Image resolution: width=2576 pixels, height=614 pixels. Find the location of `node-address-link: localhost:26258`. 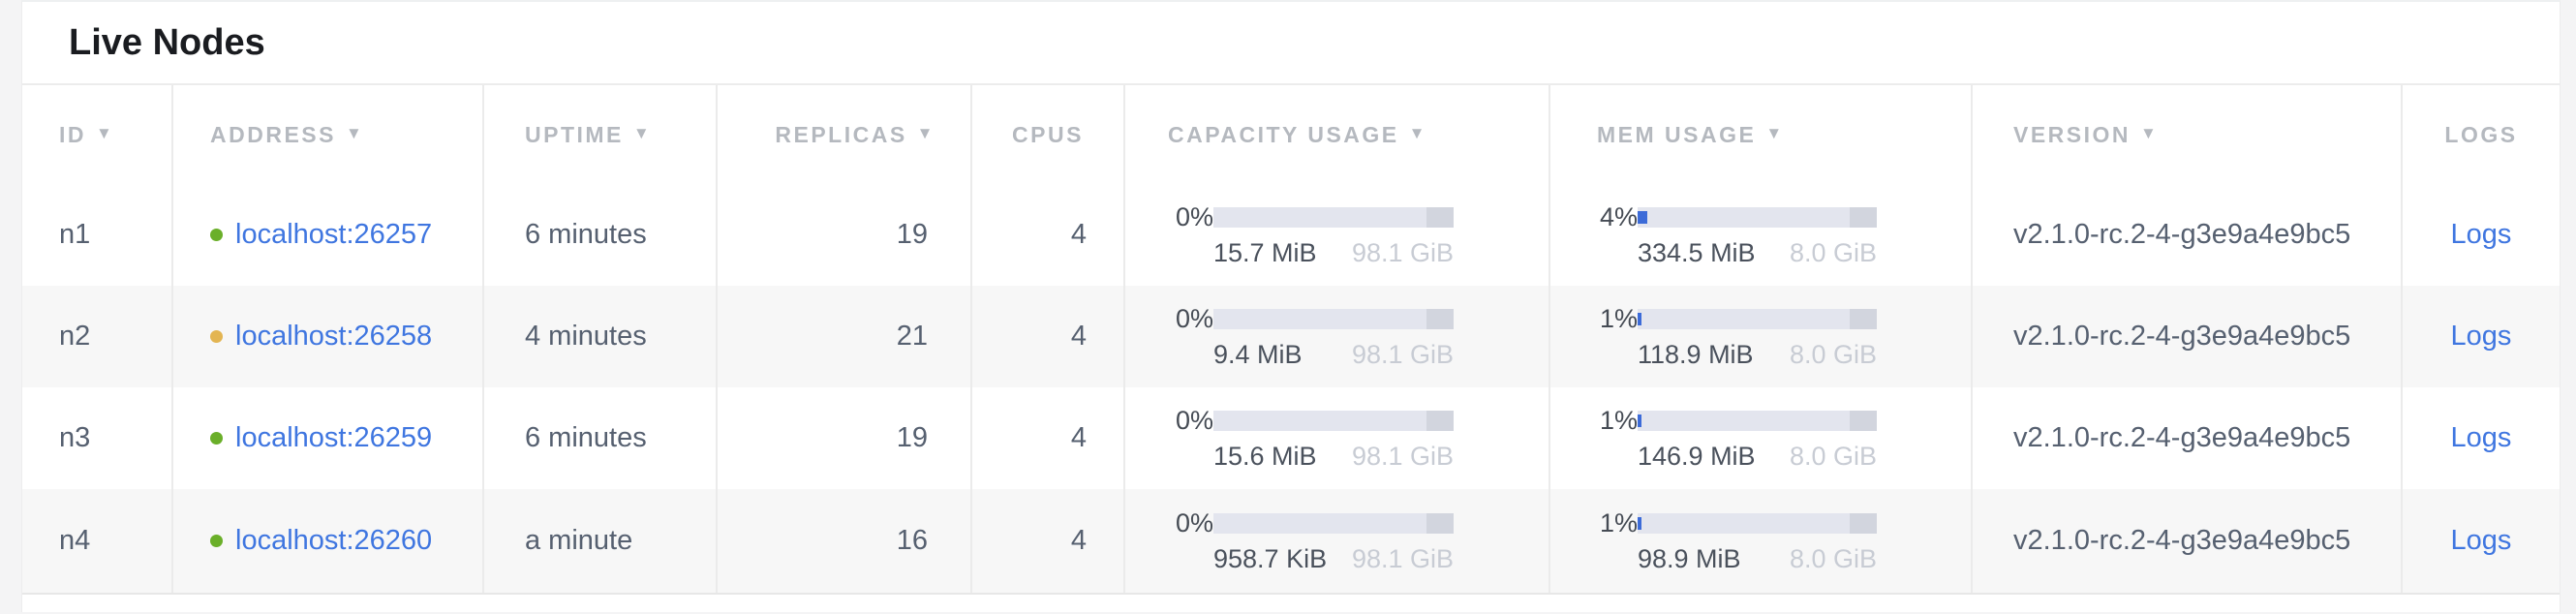

node-address-link: localhost:26258 is located at coordinates (334, 336).